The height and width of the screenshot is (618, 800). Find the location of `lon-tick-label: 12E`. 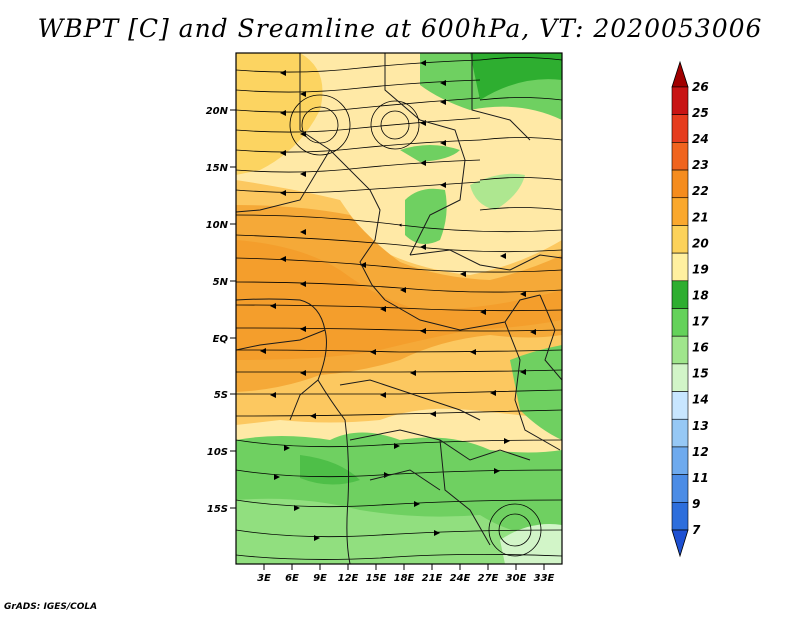

lon-tick-label: 12E is located at coordinates (348, 578).